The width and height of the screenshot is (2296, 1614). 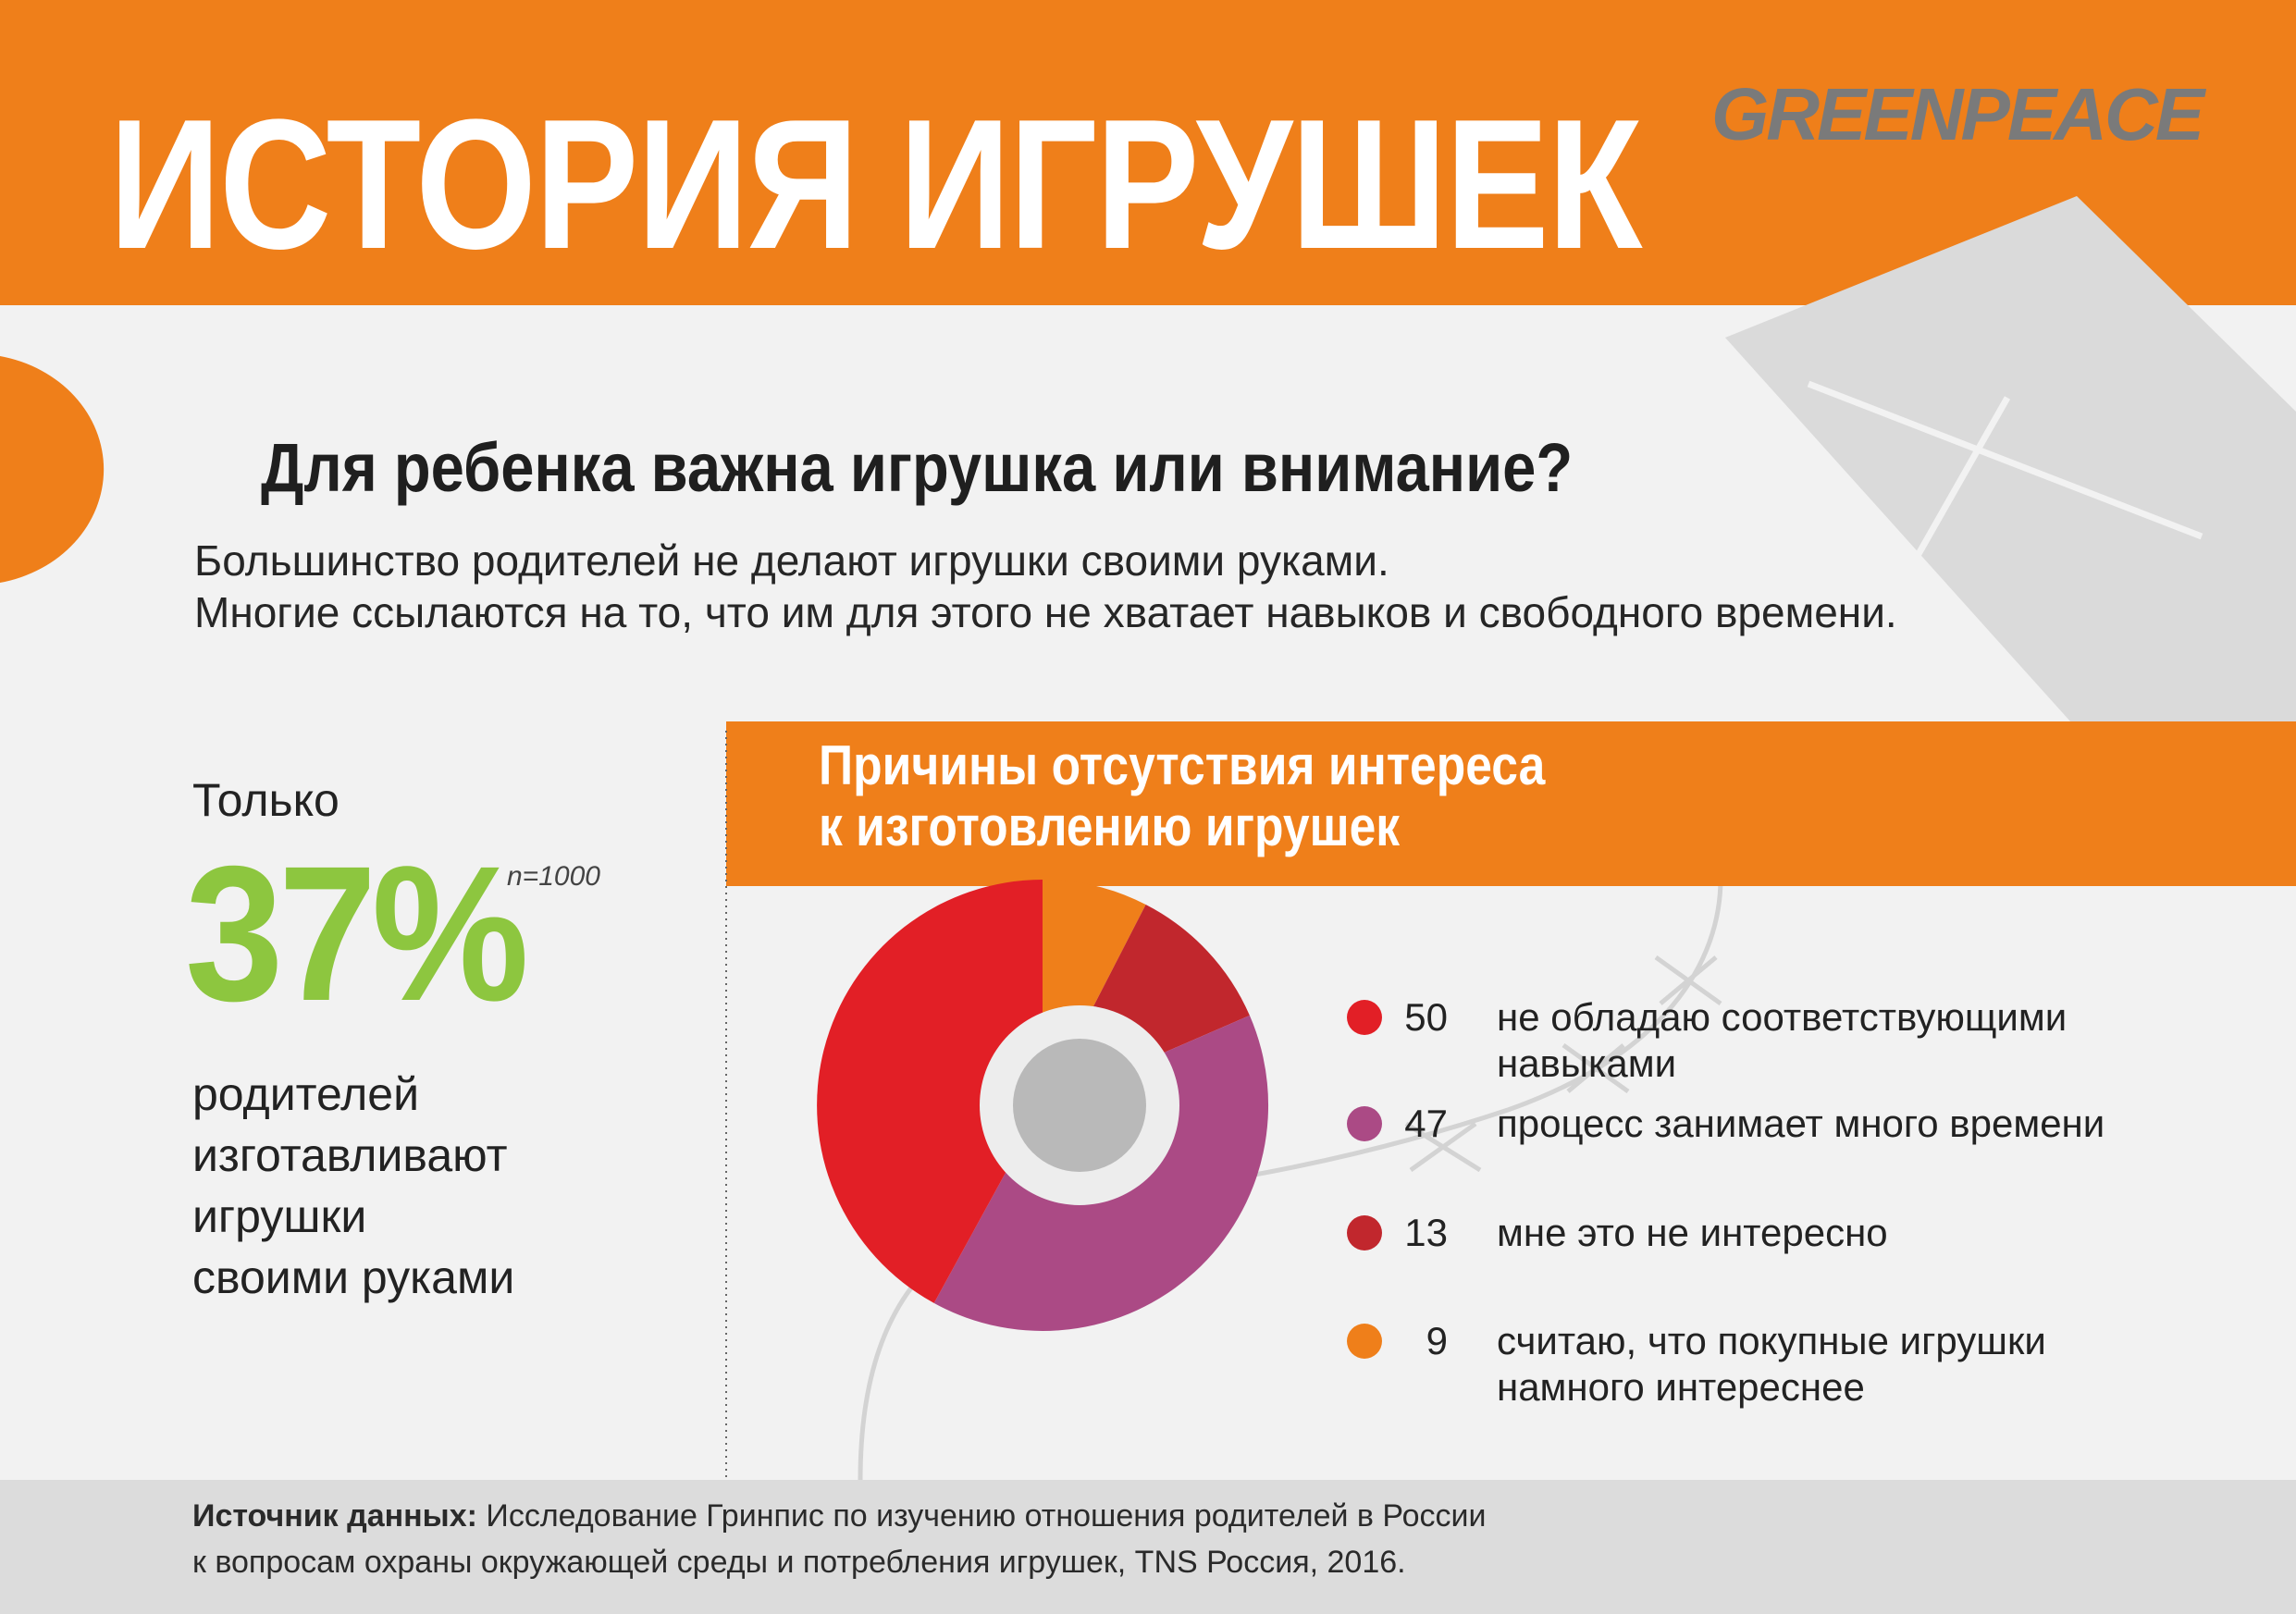 What do you see at coordinates (1426, 1123) in the screenshot?
I see `legend-value: 47` at bounding box center [1426, 1123].